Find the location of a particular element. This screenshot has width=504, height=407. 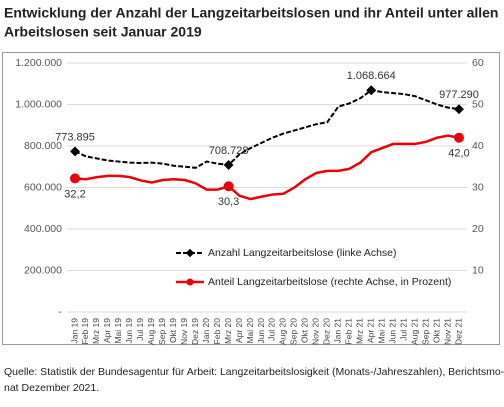

x-tick-label: Jun 19 is located at coordinates (129, 331).